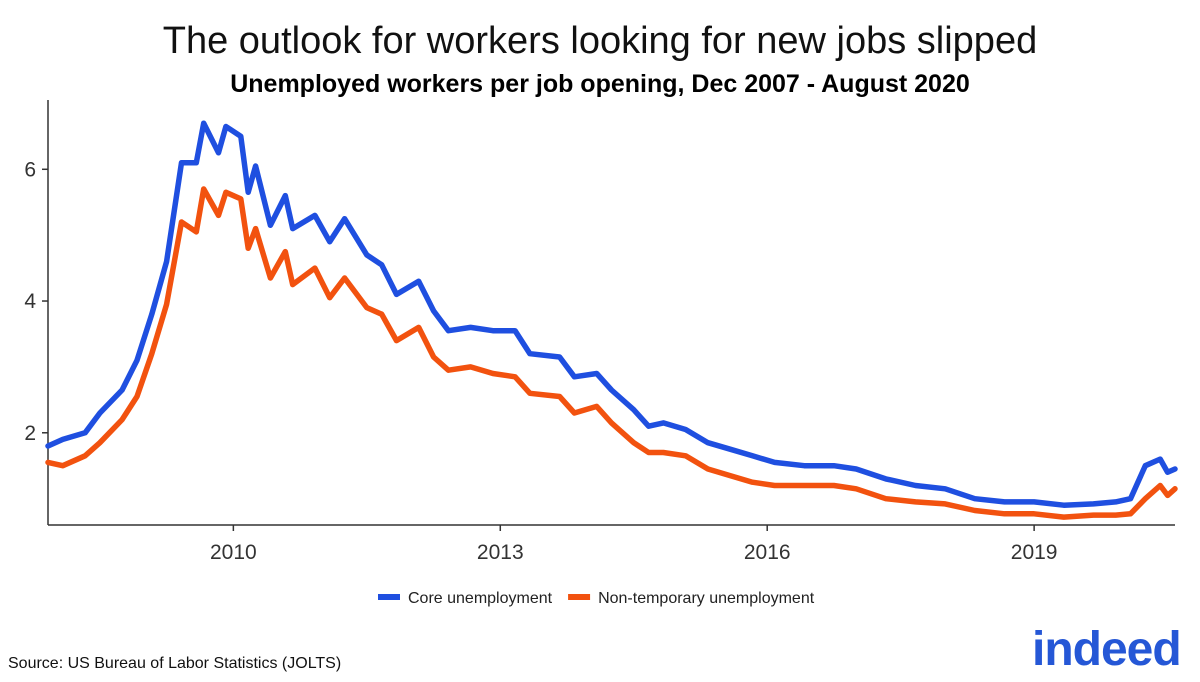  What do you see at coordinates (233, 552) in the screenshot?
I see `x-tick-label: 2010` at bounding box center [233, 552].